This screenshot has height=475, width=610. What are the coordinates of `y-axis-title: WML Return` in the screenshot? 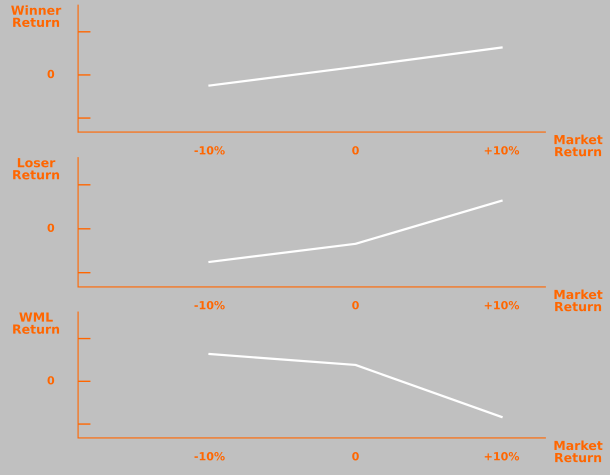 It's located at (36, 323).